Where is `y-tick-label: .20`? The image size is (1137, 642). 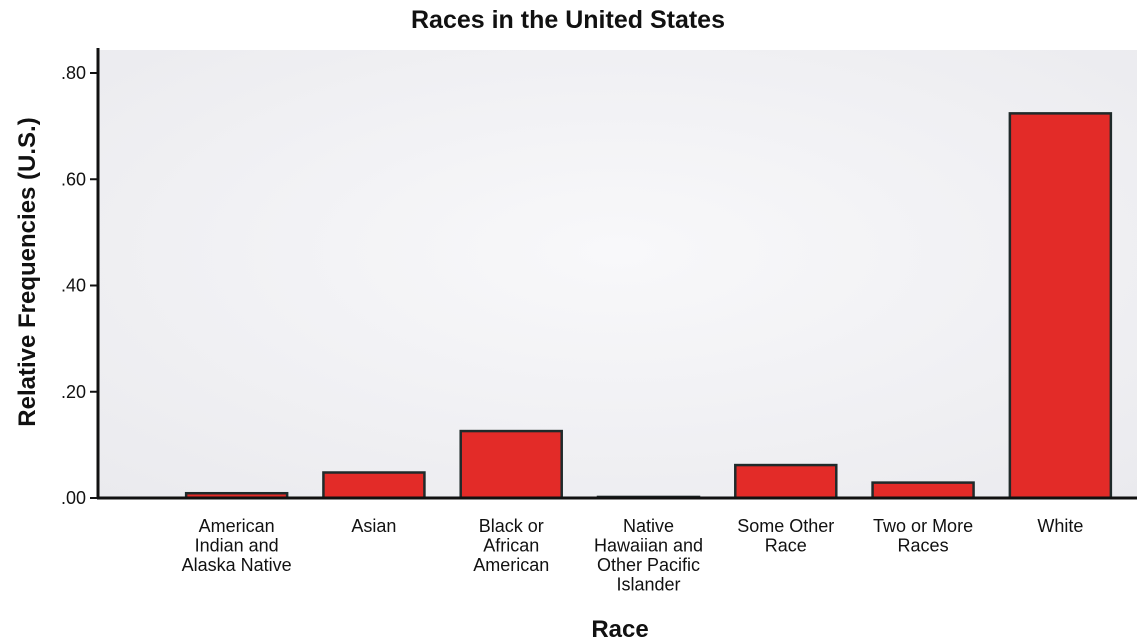 y-tick-label: .20 is located at coordinates (73, 392).